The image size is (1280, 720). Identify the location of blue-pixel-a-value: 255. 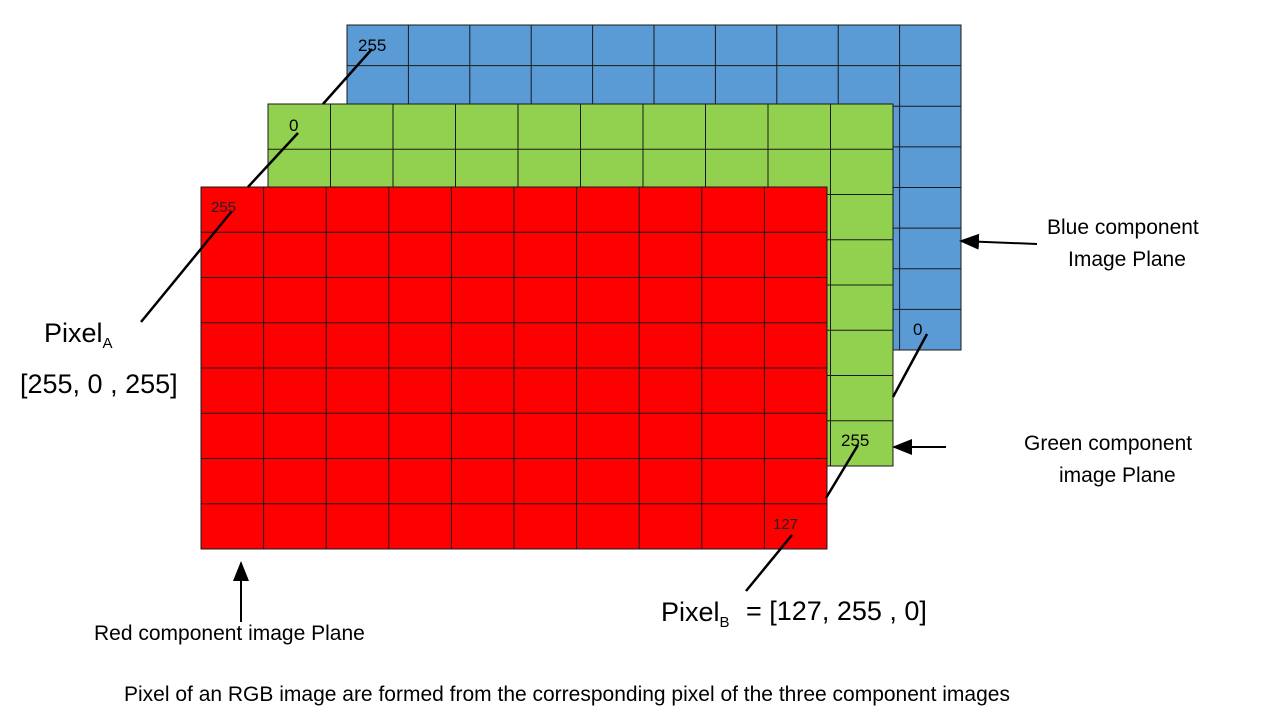
(372, 45).